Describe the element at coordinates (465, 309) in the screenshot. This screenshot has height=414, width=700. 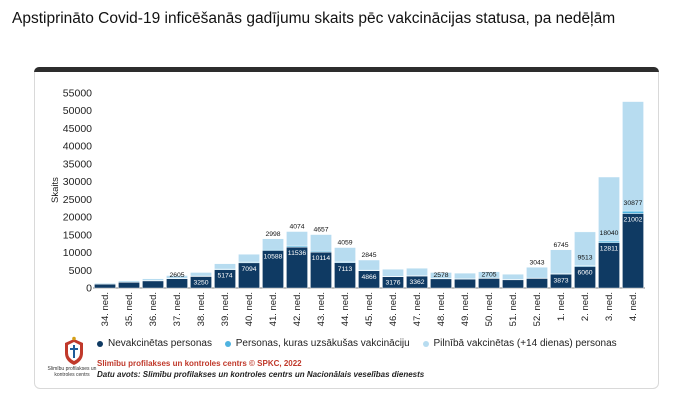
I see `x-tick-label: 49. ned.` at that location.